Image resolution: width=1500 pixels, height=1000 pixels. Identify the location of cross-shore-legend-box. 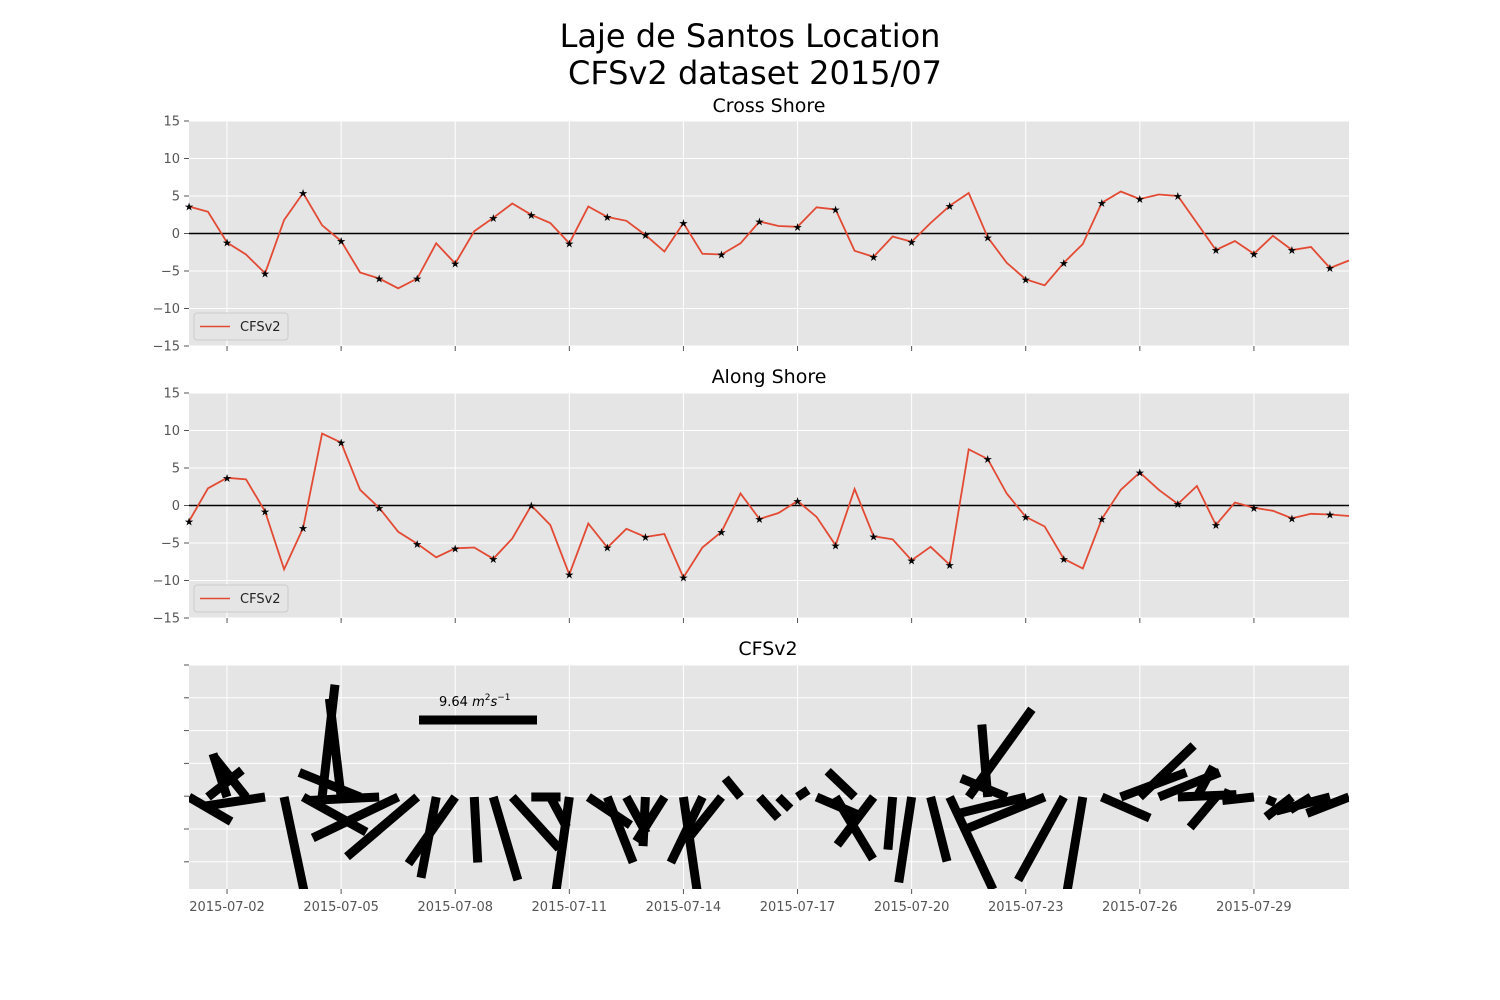
(241, 326).